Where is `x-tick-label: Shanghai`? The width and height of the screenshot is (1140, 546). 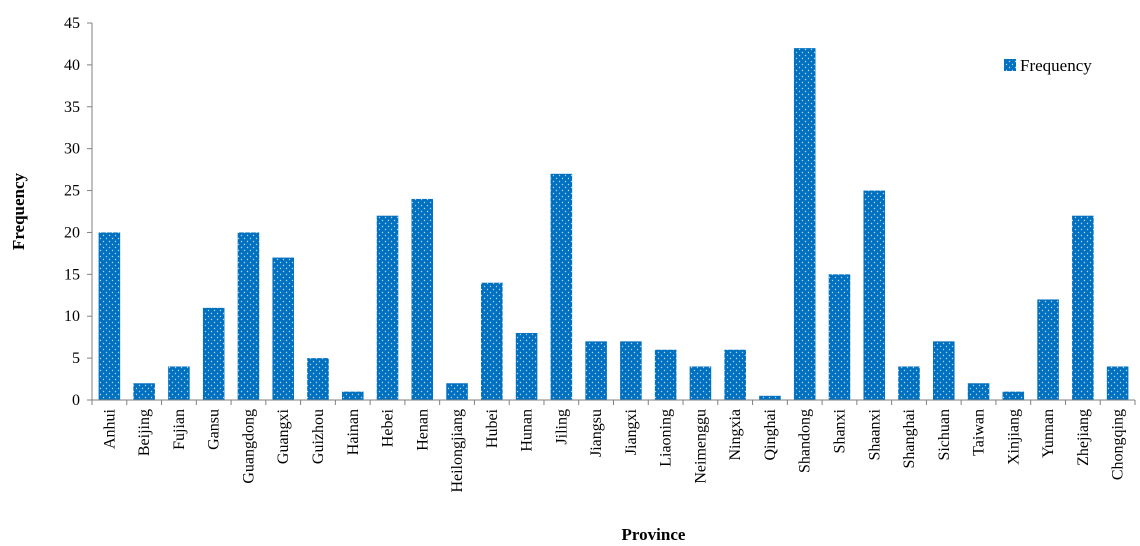 x-tick-label: Shanghai is located at coordinates (909, 438).